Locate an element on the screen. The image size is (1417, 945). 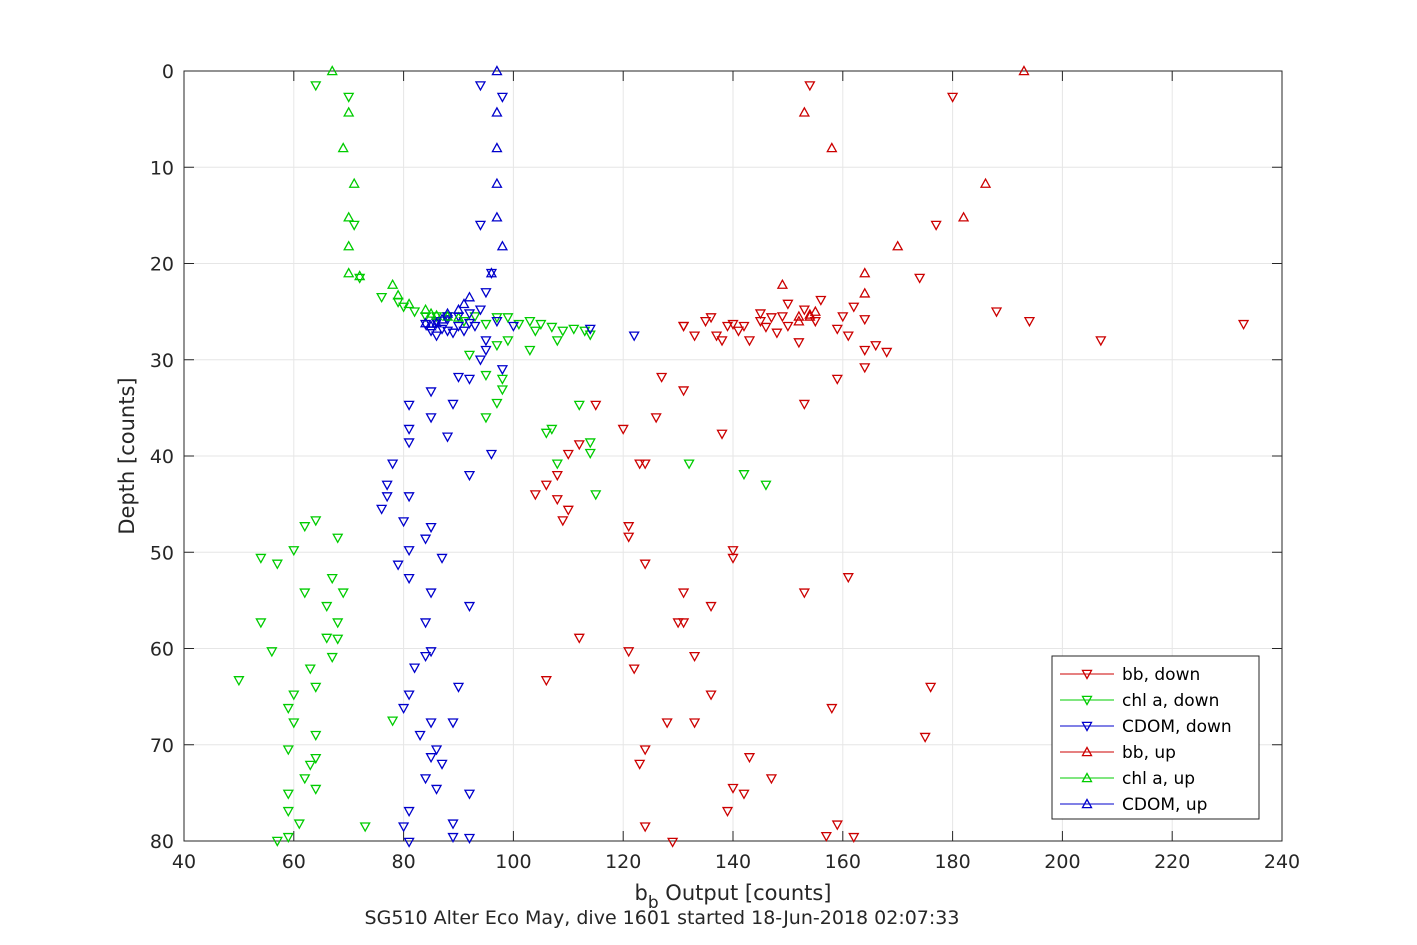
x-axis-title-subscript: b is located at coordinates (653, 903).